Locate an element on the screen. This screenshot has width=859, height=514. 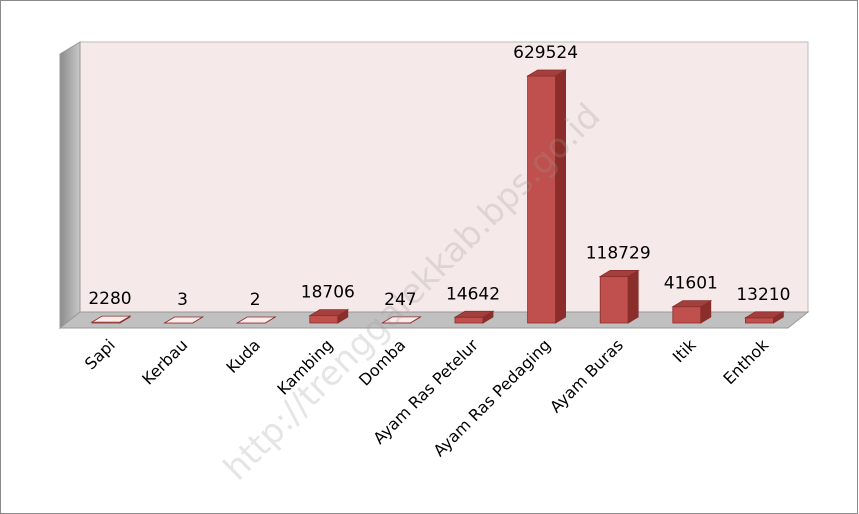
value-label: 18706 is located at coordinates (328, 293).